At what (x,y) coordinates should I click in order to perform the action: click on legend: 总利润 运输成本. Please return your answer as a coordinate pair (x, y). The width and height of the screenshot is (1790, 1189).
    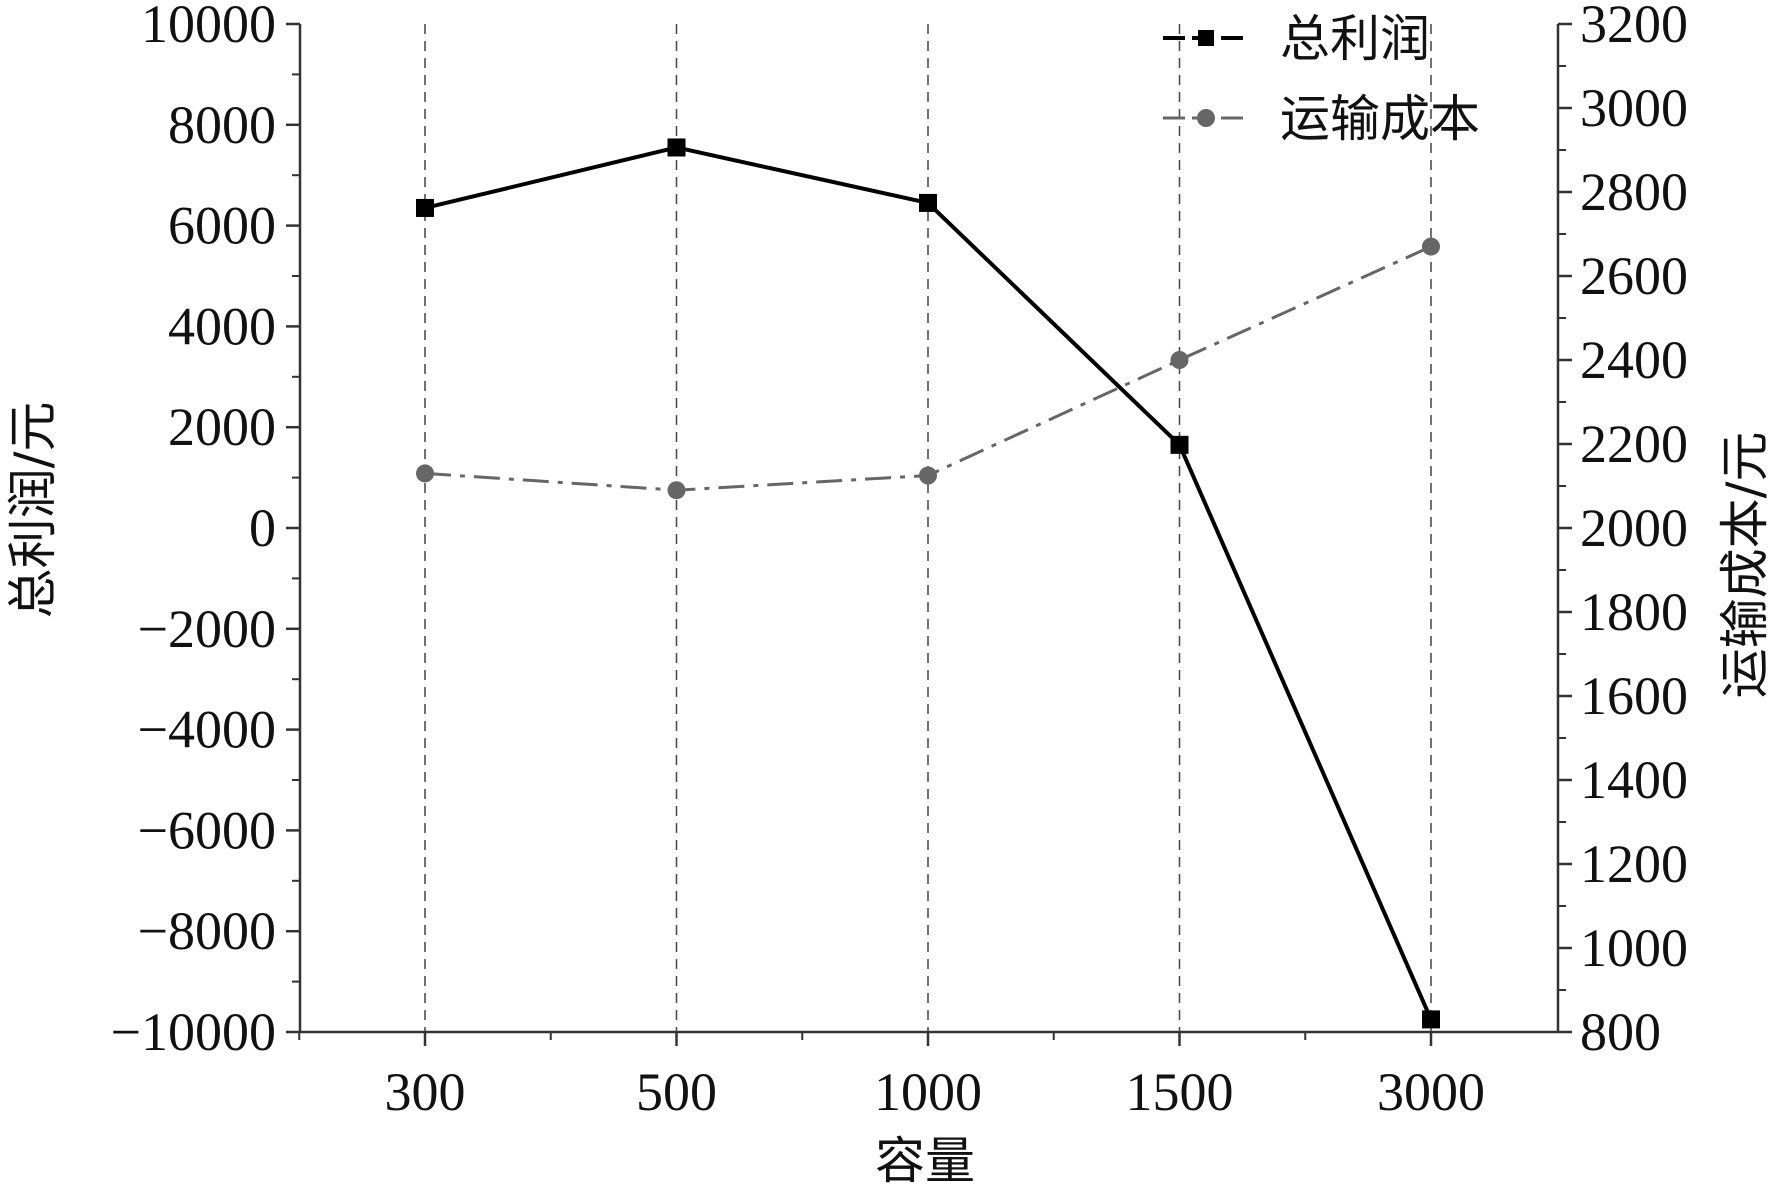
    Looking at the image, I should click on (1321, 79).